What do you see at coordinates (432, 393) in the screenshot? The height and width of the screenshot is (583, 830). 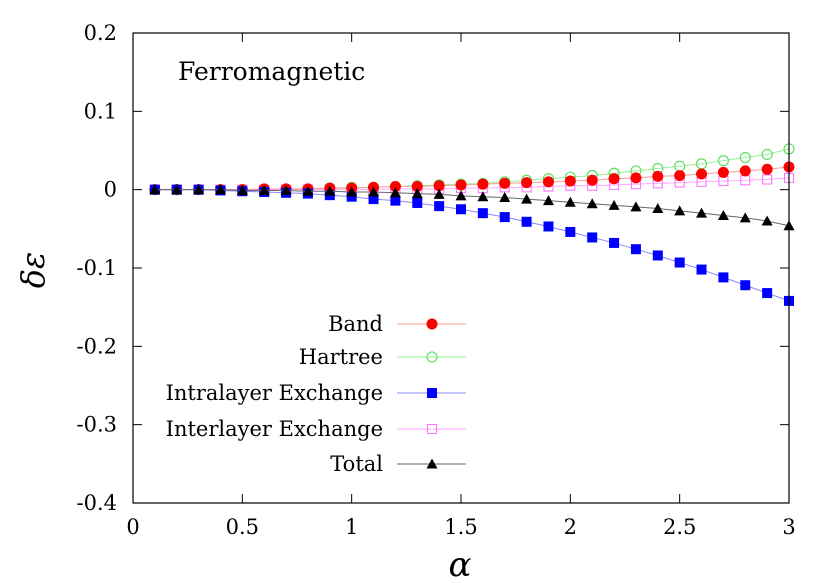 I see `legend-marker-intralayer-exchange` at bounding box center [432, 393].